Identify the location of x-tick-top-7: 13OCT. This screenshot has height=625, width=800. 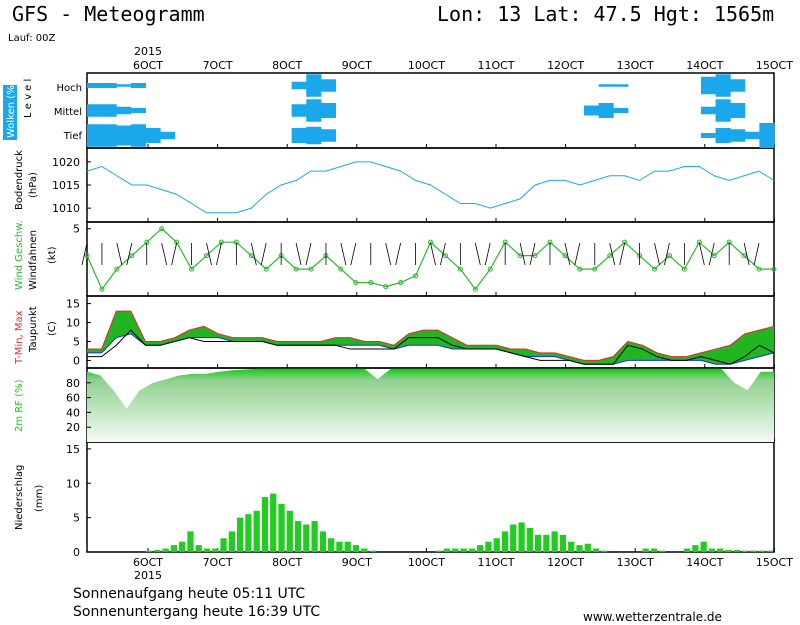
(635, 65).